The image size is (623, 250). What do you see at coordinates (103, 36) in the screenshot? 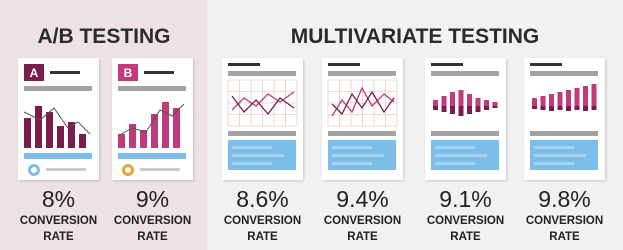
I see `section-title: A/B TESTING` at bounding box center [103, 36].